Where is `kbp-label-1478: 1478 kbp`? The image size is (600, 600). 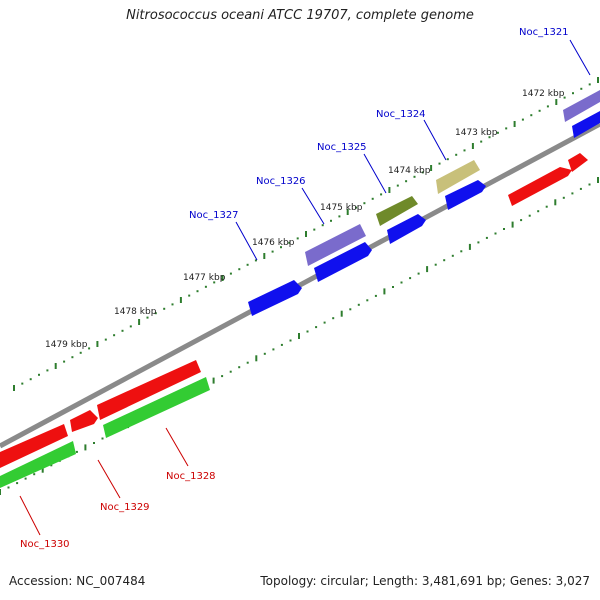 kbp-label-1478: 1478 kbp is located at coordinates (135, 312).